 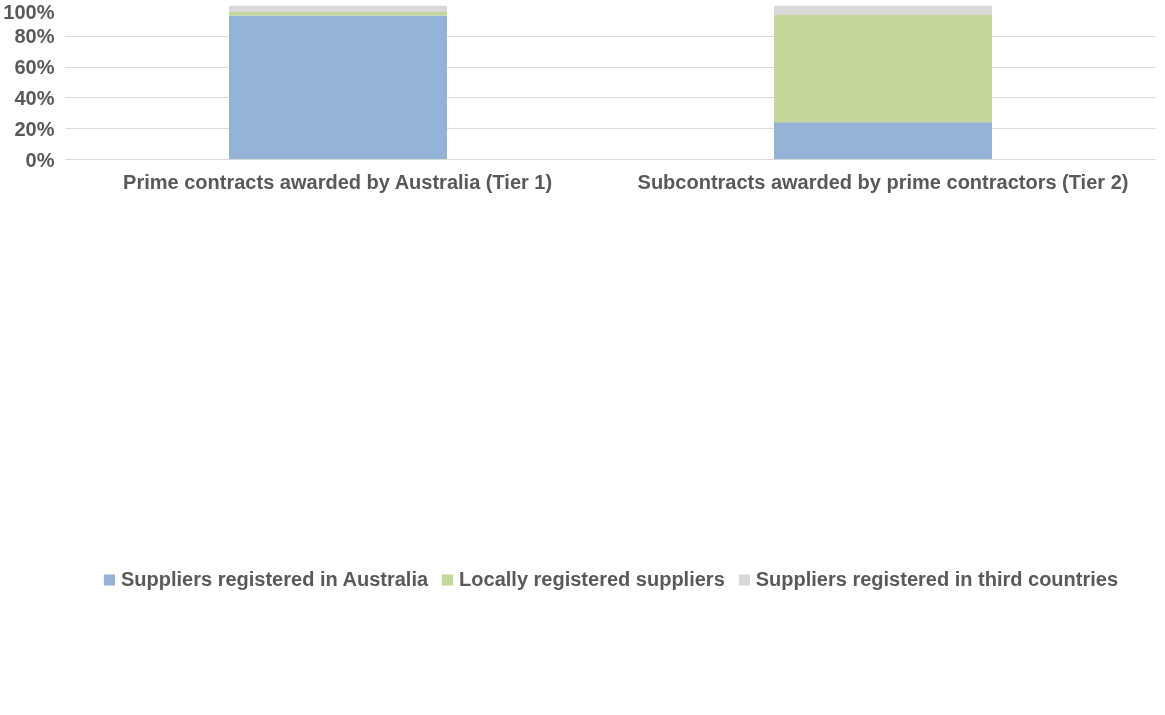 I want to click on y-tick-label: 40%, so click(x=34, y=97).